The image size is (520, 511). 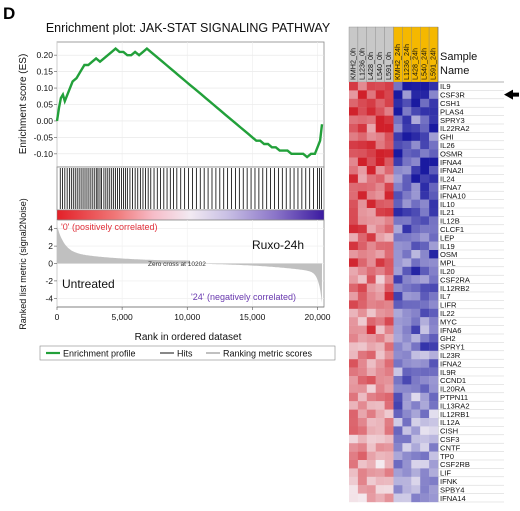 What do you see at coordinates (45, 104) in the screenshot?
I see `es-y-ticks: 0.20 0.15 0.10 0.05 0.00 -0.05 -0.10` at bounding box center [45, 104].